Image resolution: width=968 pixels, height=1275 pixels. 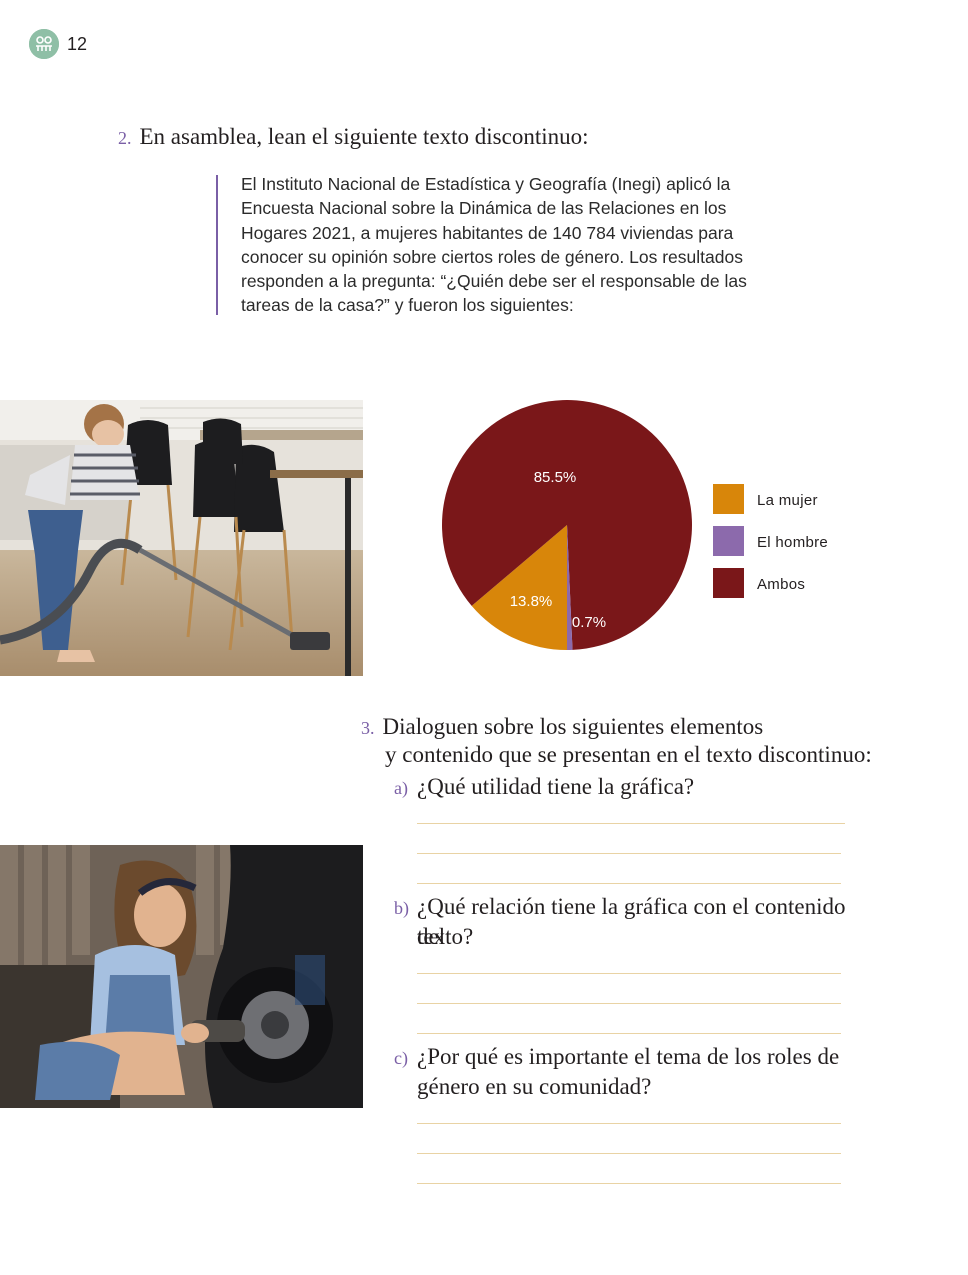 What do you see at coordinates (555, 477) in the screenshot?
I see `data-label-ambos: 85.5%` at bounding box center [555, 477].